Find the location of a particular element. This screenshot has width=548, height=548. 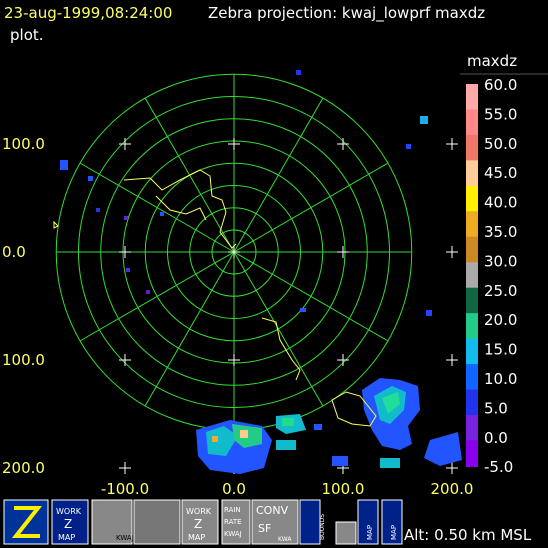

bounds-icon is located at coordinates (310, 522).